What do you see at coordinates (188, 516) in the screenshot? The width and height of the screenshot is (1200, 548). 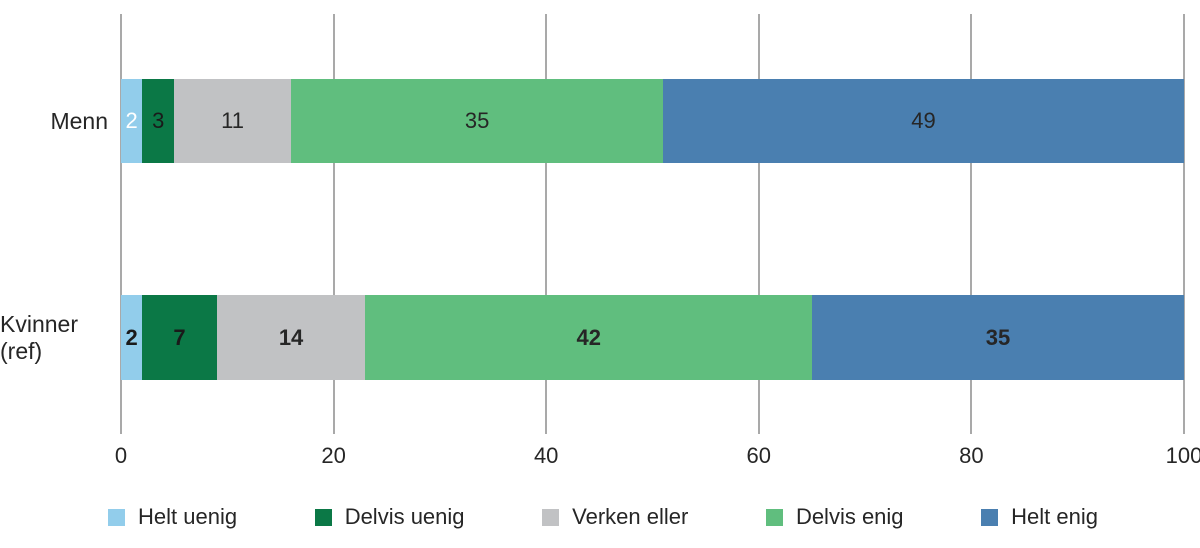 I see `legend-label: Helt uenig` at bounding box center [188, 516].